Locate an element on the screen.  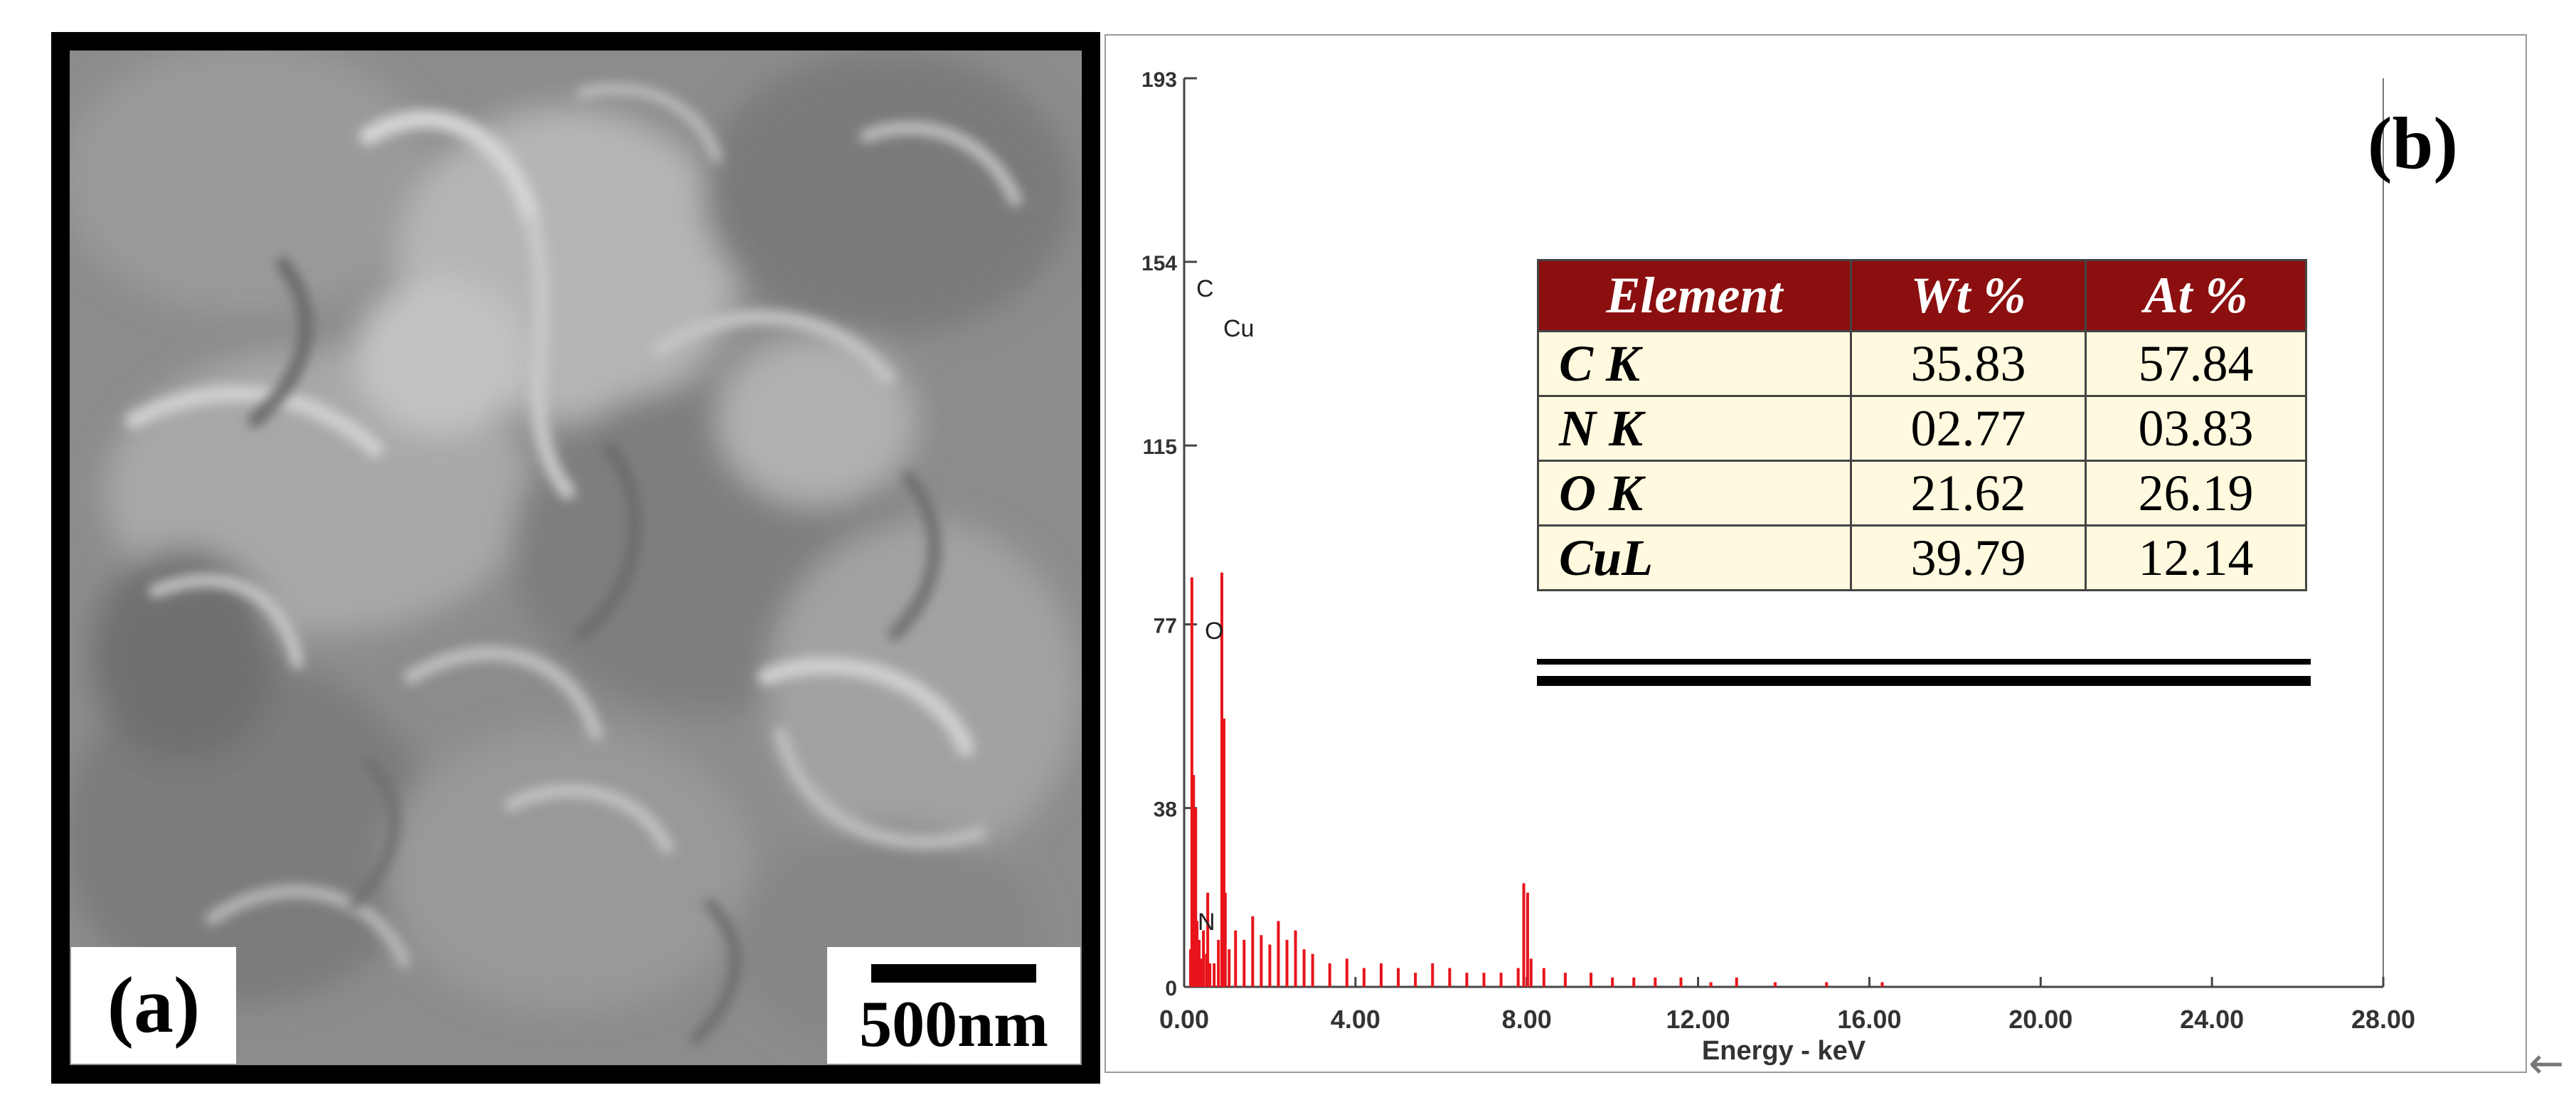
y-tick-label: 77 is located at coordinates (1165, 626).